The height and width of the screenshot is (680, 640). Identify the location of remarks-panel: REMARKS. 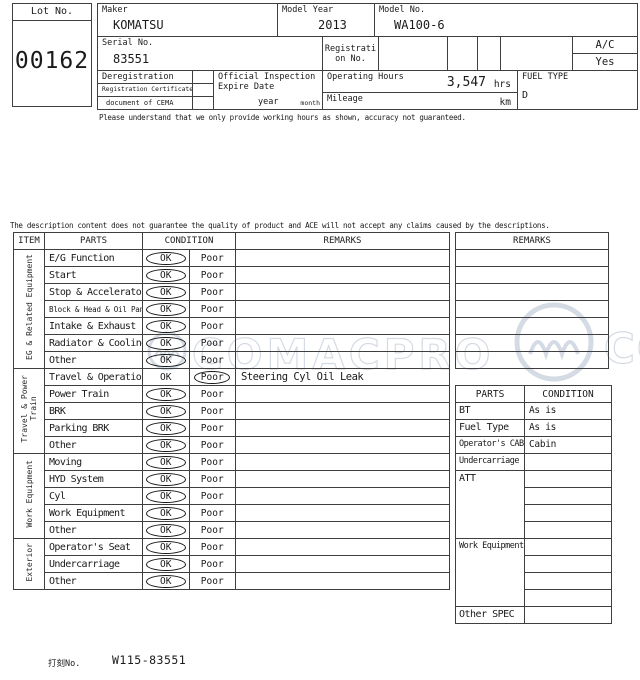
(532, 300).